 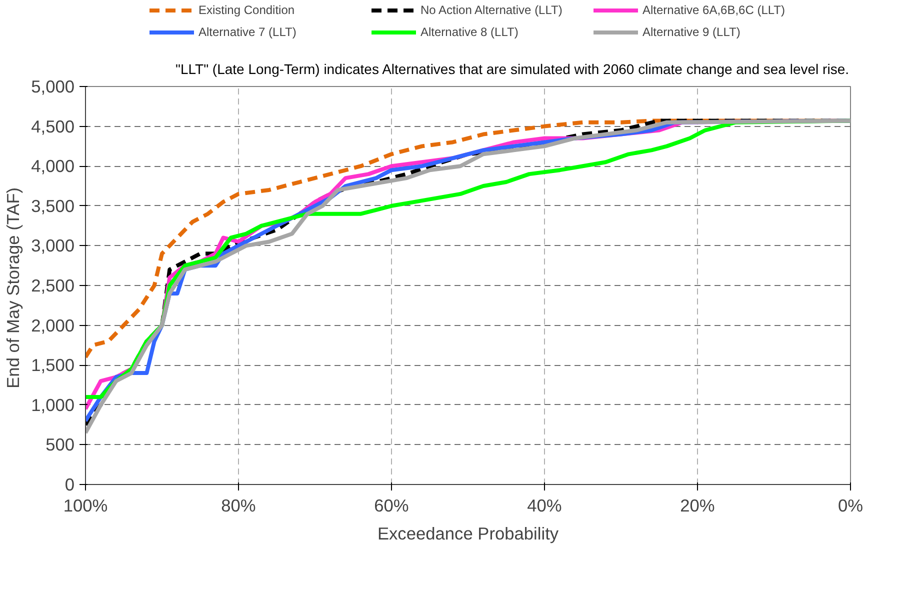 What do you see at coordinates (53, 404) in the screenshot?
I see `y-tick-label: 1,000` at bounding box center [53, 404].